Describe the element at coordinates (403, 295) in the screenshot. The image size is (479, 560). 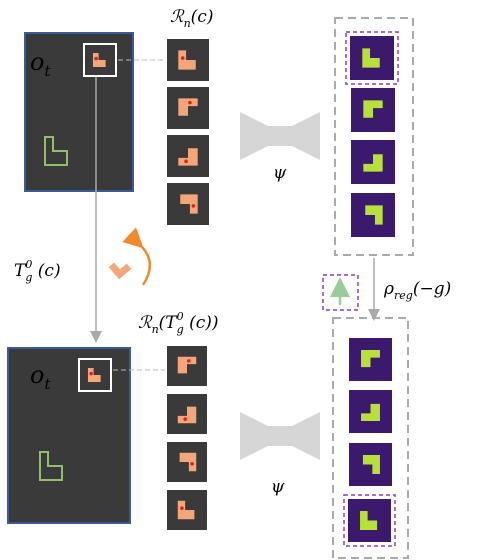
I see `label-part: reg` at that location.